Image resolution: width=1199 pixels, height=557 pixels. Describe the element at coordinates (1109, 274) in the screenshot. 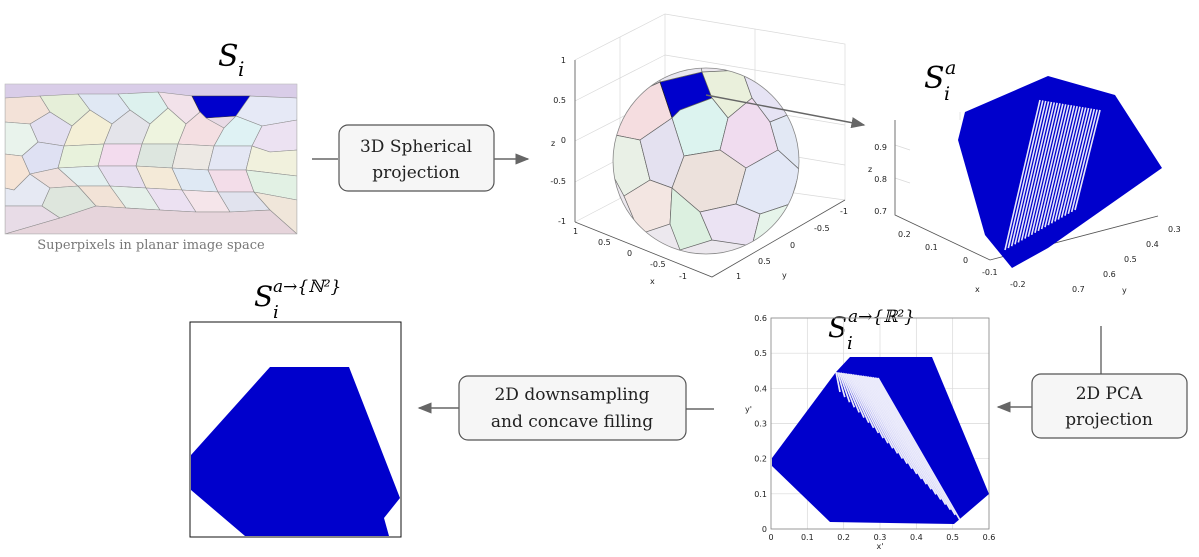

I see `svg-text: 0.6` at that location.